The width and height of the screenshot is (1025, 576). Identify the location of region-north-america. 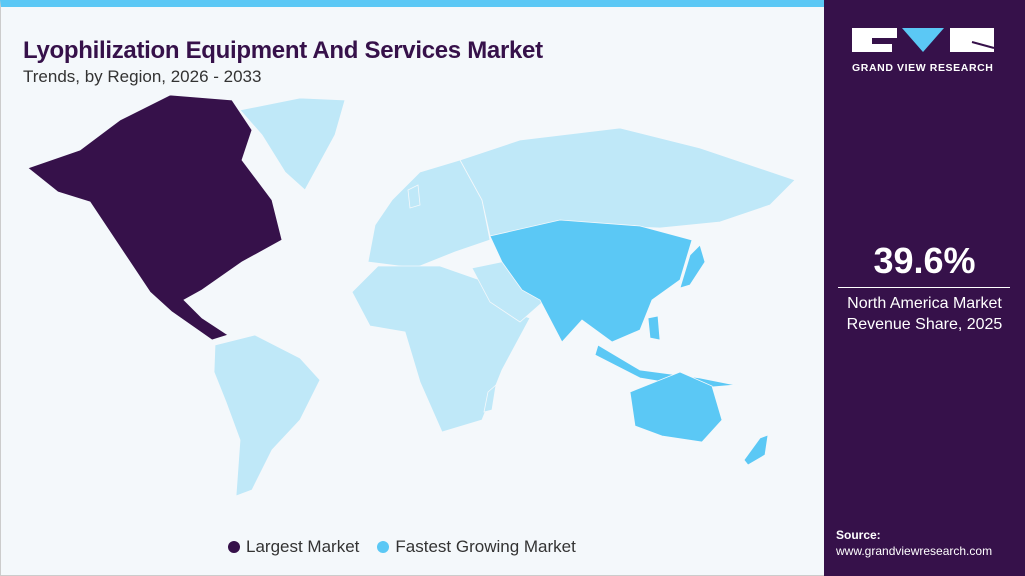
(155, 217).